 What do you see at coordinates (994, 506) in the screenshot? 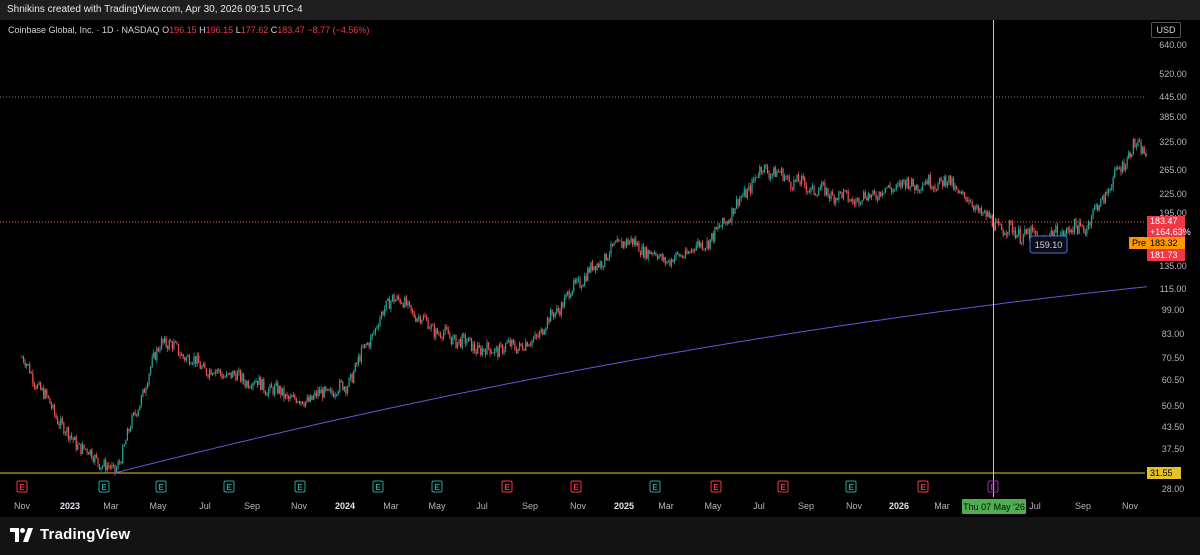
I see `crosshair-date-box` at bounding box center [994, 506].